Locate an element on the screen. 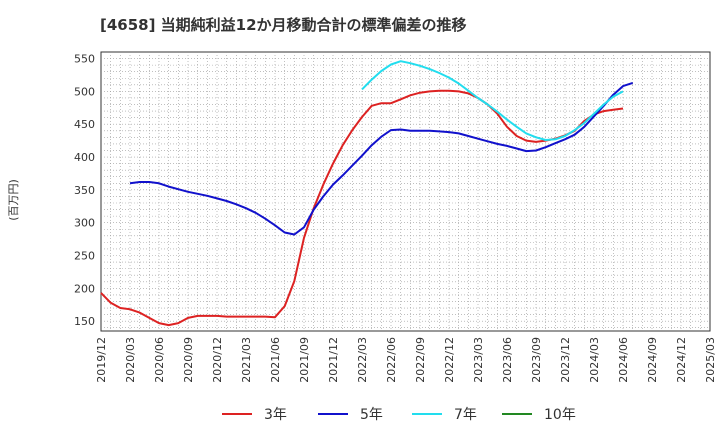 The height and width of the screenshot is (440, 720). x-tick-label: 2020/06 is located at coordinates (159, 360).